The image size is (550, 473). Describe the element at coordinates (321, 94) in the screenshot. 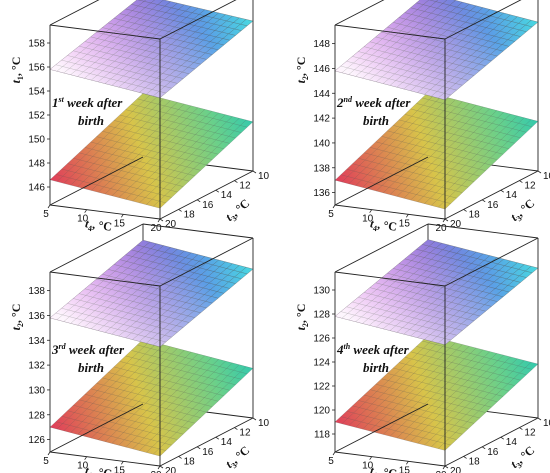

I see `z-tick-label: 144` at that location.